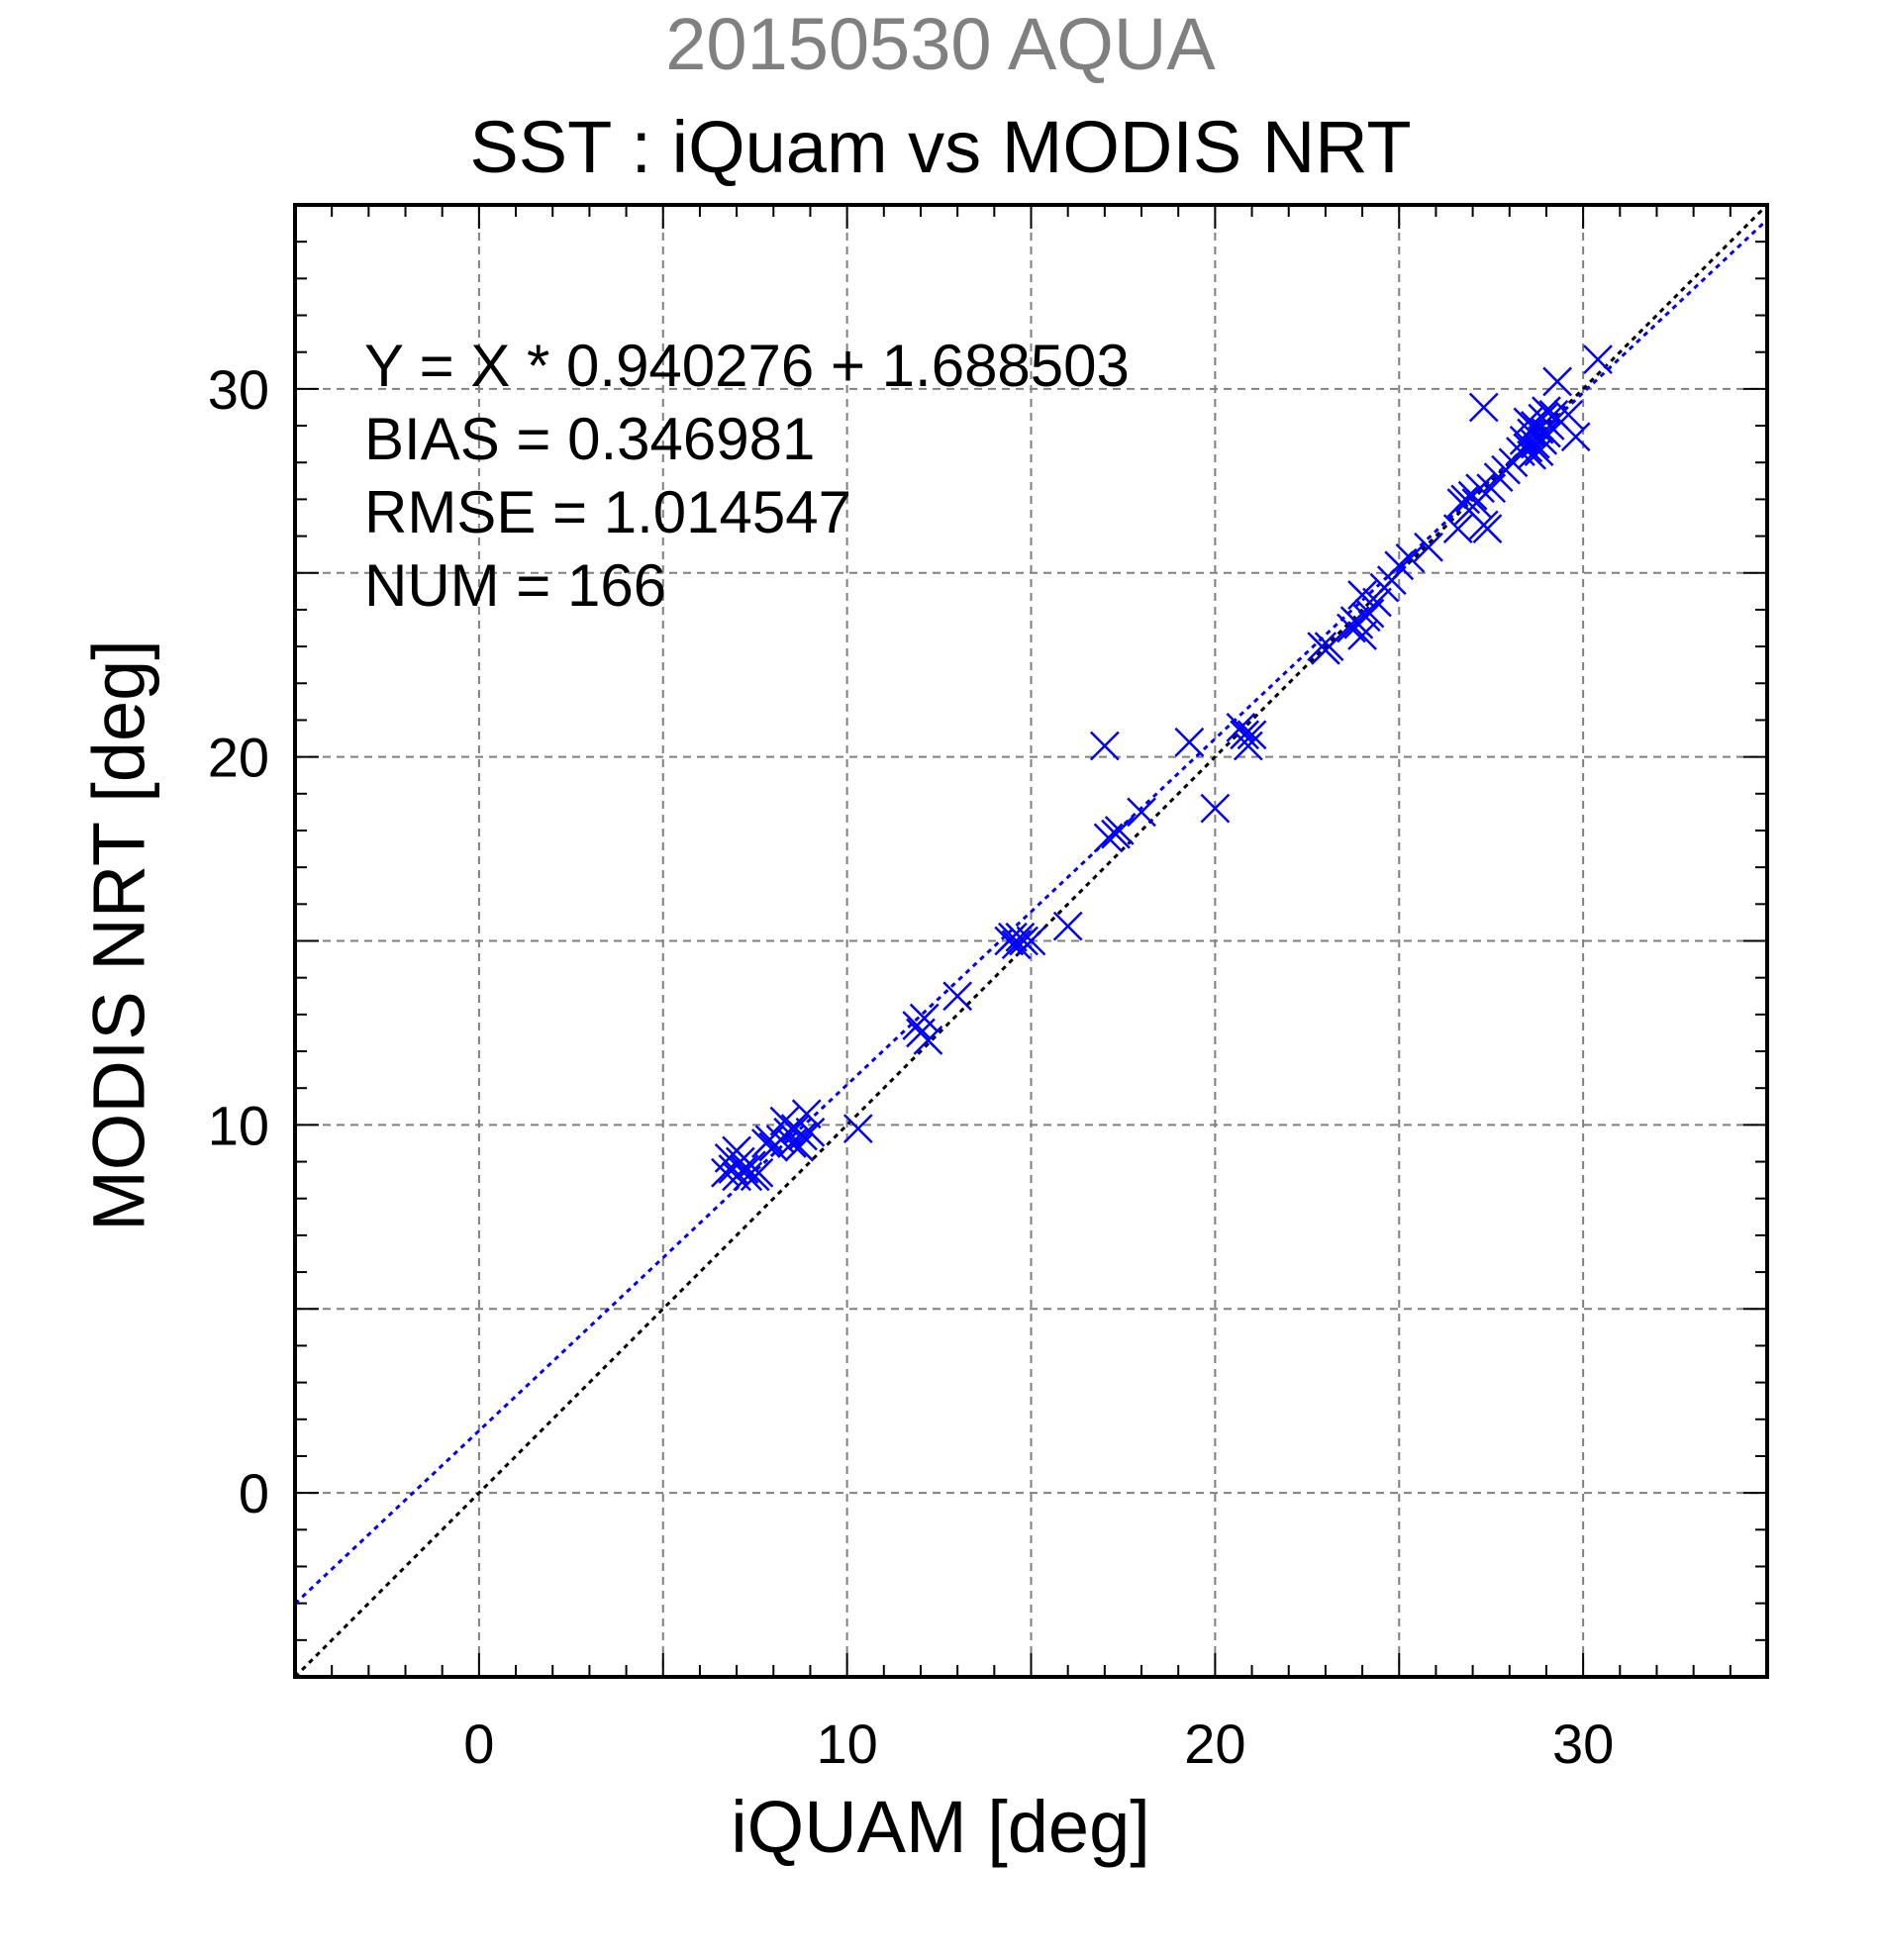  I want to click on chart-title: SST : iQuam vs MODIS NRT, so click(941, 147).